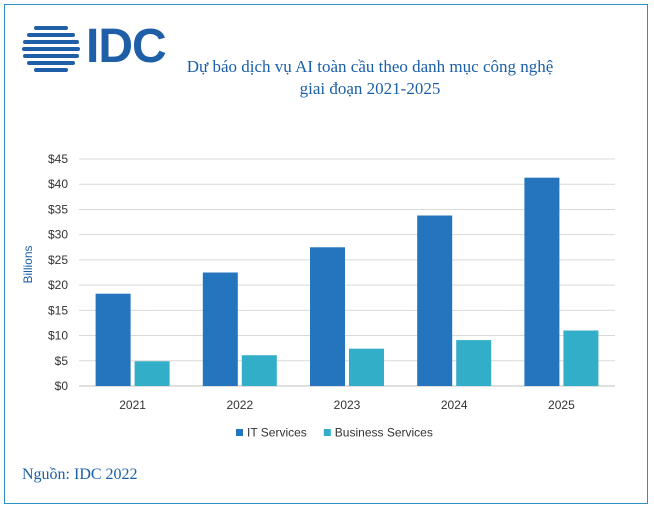  I want to click on x-tick-label: 2024, so click(454, 405).